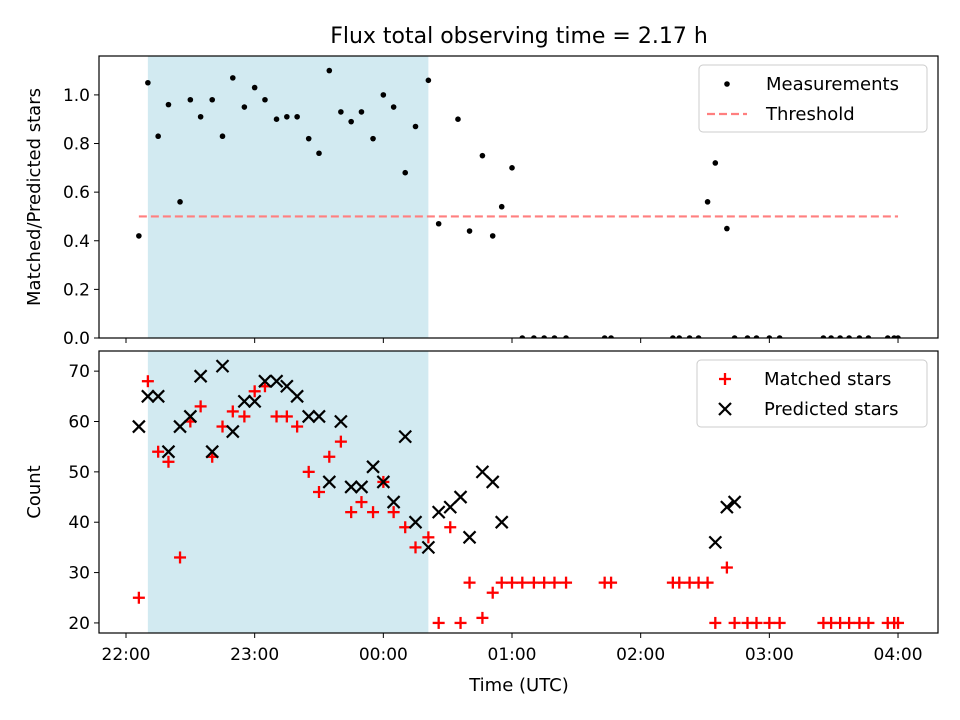 The width and height of the screenshot is (960, 720). What do you see at coordinates (76, 145) in the screenshot?
I see `y-tick-label: 0.8` at bounding box center [76, 145].